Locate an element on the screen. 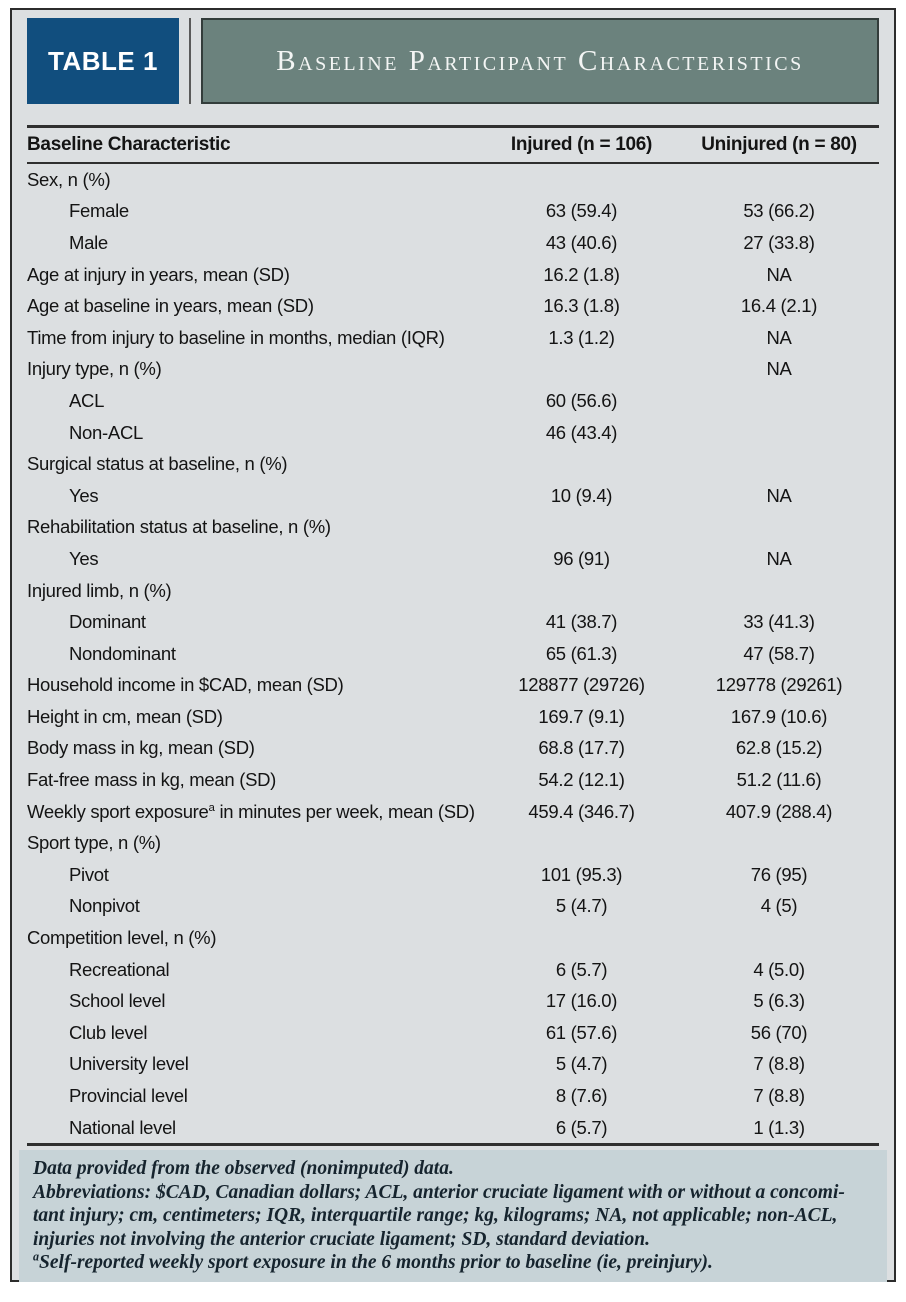 Image resolution: width=906 pixels, height=1302 pixels. table-number-badge: TABLE 1 is located at coordinates (103, 61).